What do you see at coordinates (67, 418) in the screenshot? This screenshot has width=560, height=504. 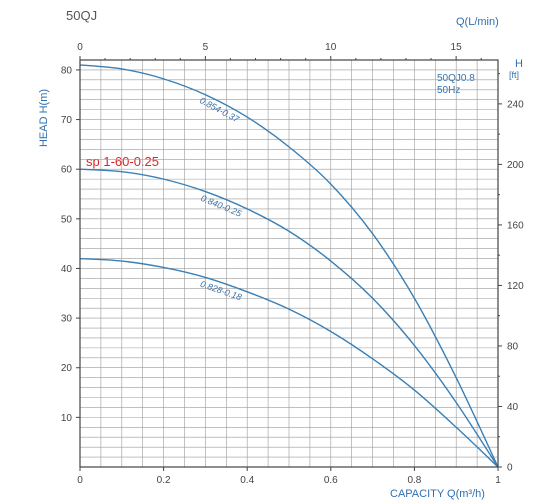 I see `y-left-tick-label: 10` at bounding box center [67, 418].